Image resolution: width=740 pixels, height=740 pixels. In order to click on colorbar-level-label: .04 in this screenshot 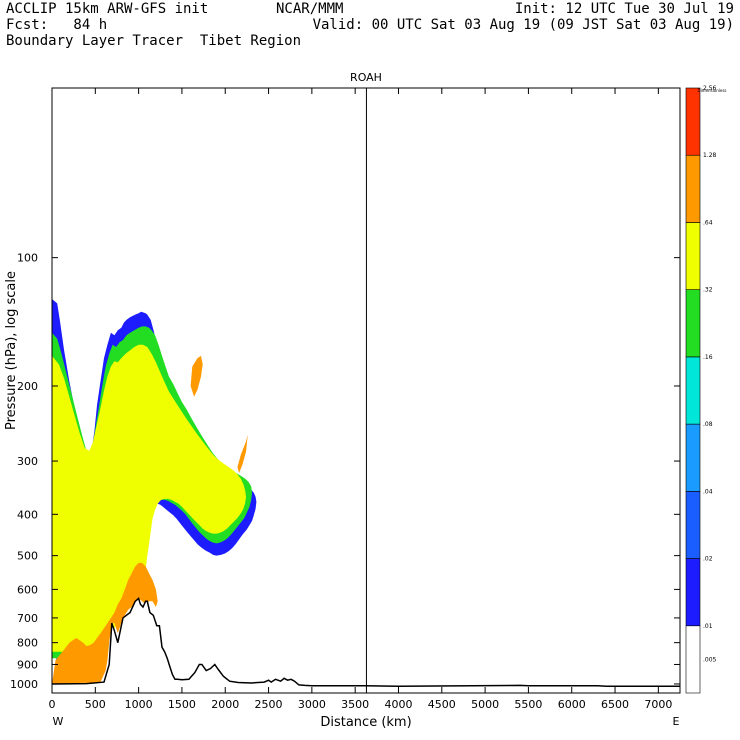, I will do `click(708, 491)`.